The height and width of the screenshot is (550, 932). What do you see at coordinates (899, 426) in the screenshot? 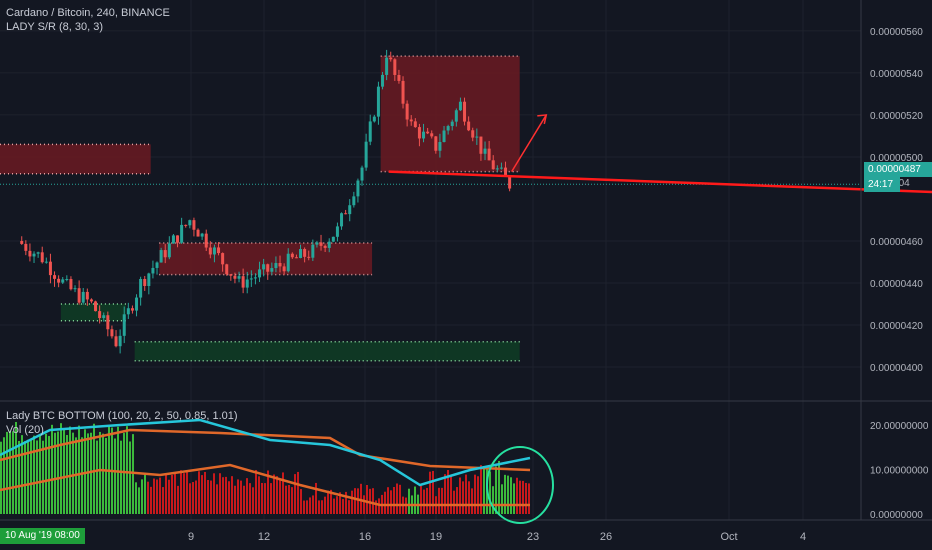
I see `lower-tick-label: 20.00000000` at bounding box center [899, 426].